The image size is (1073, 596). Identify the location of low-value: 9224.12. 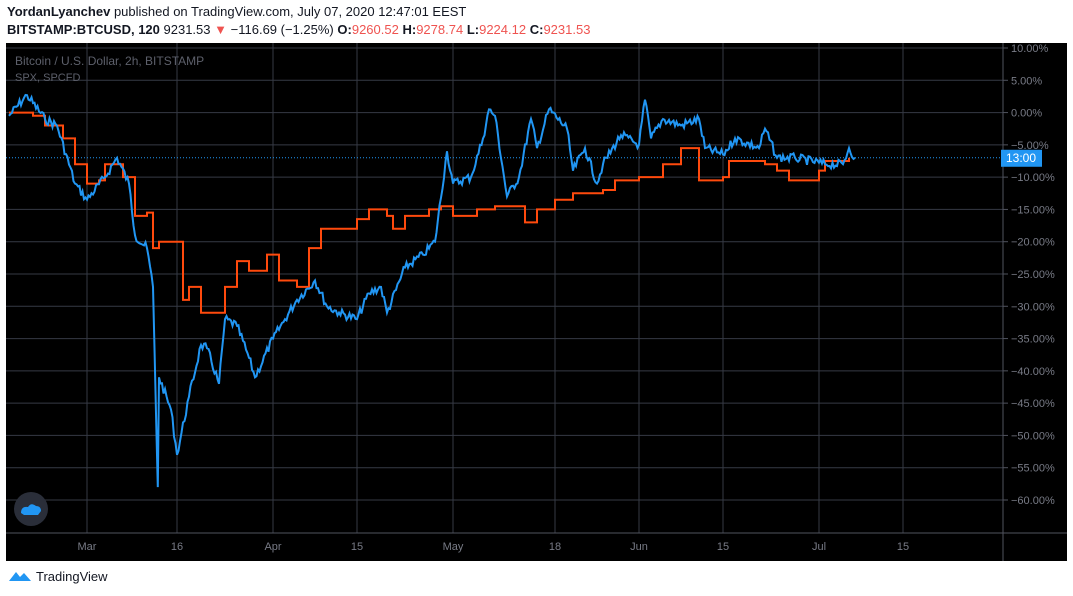
(503, 29).